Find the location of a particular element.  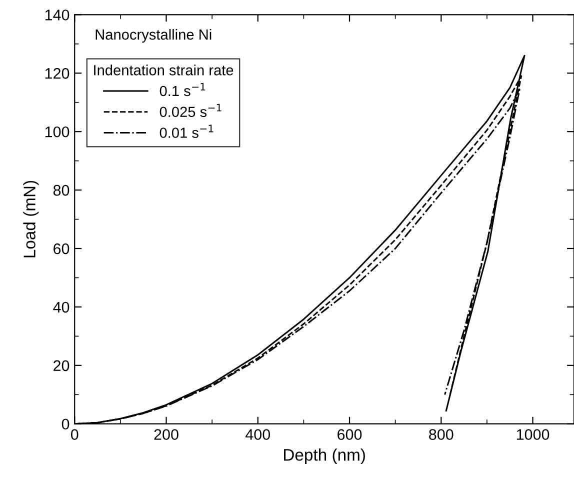

legend-title: Indentation strain rate is located at coordinates (164, 70).